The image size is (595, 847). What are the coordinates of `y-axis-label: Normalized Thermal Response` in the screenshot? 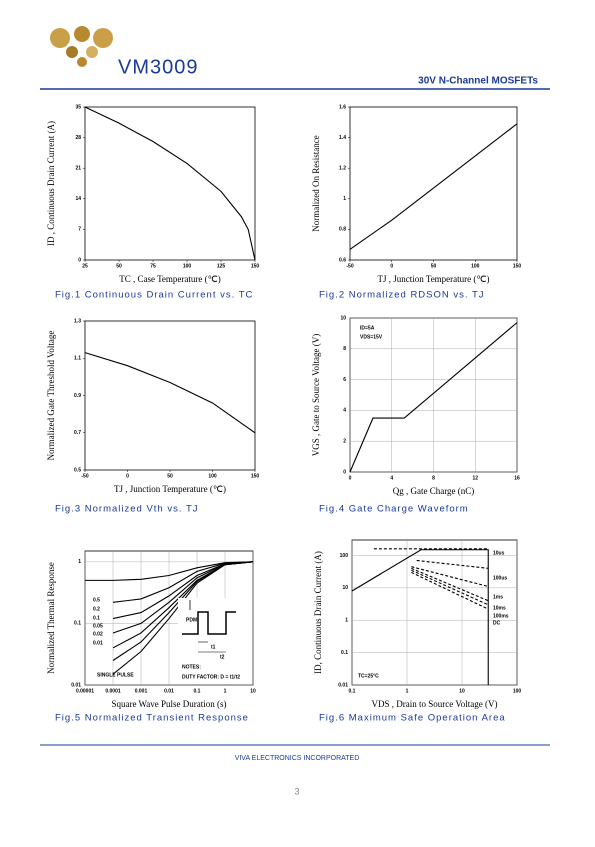 It's located at (51, 618).